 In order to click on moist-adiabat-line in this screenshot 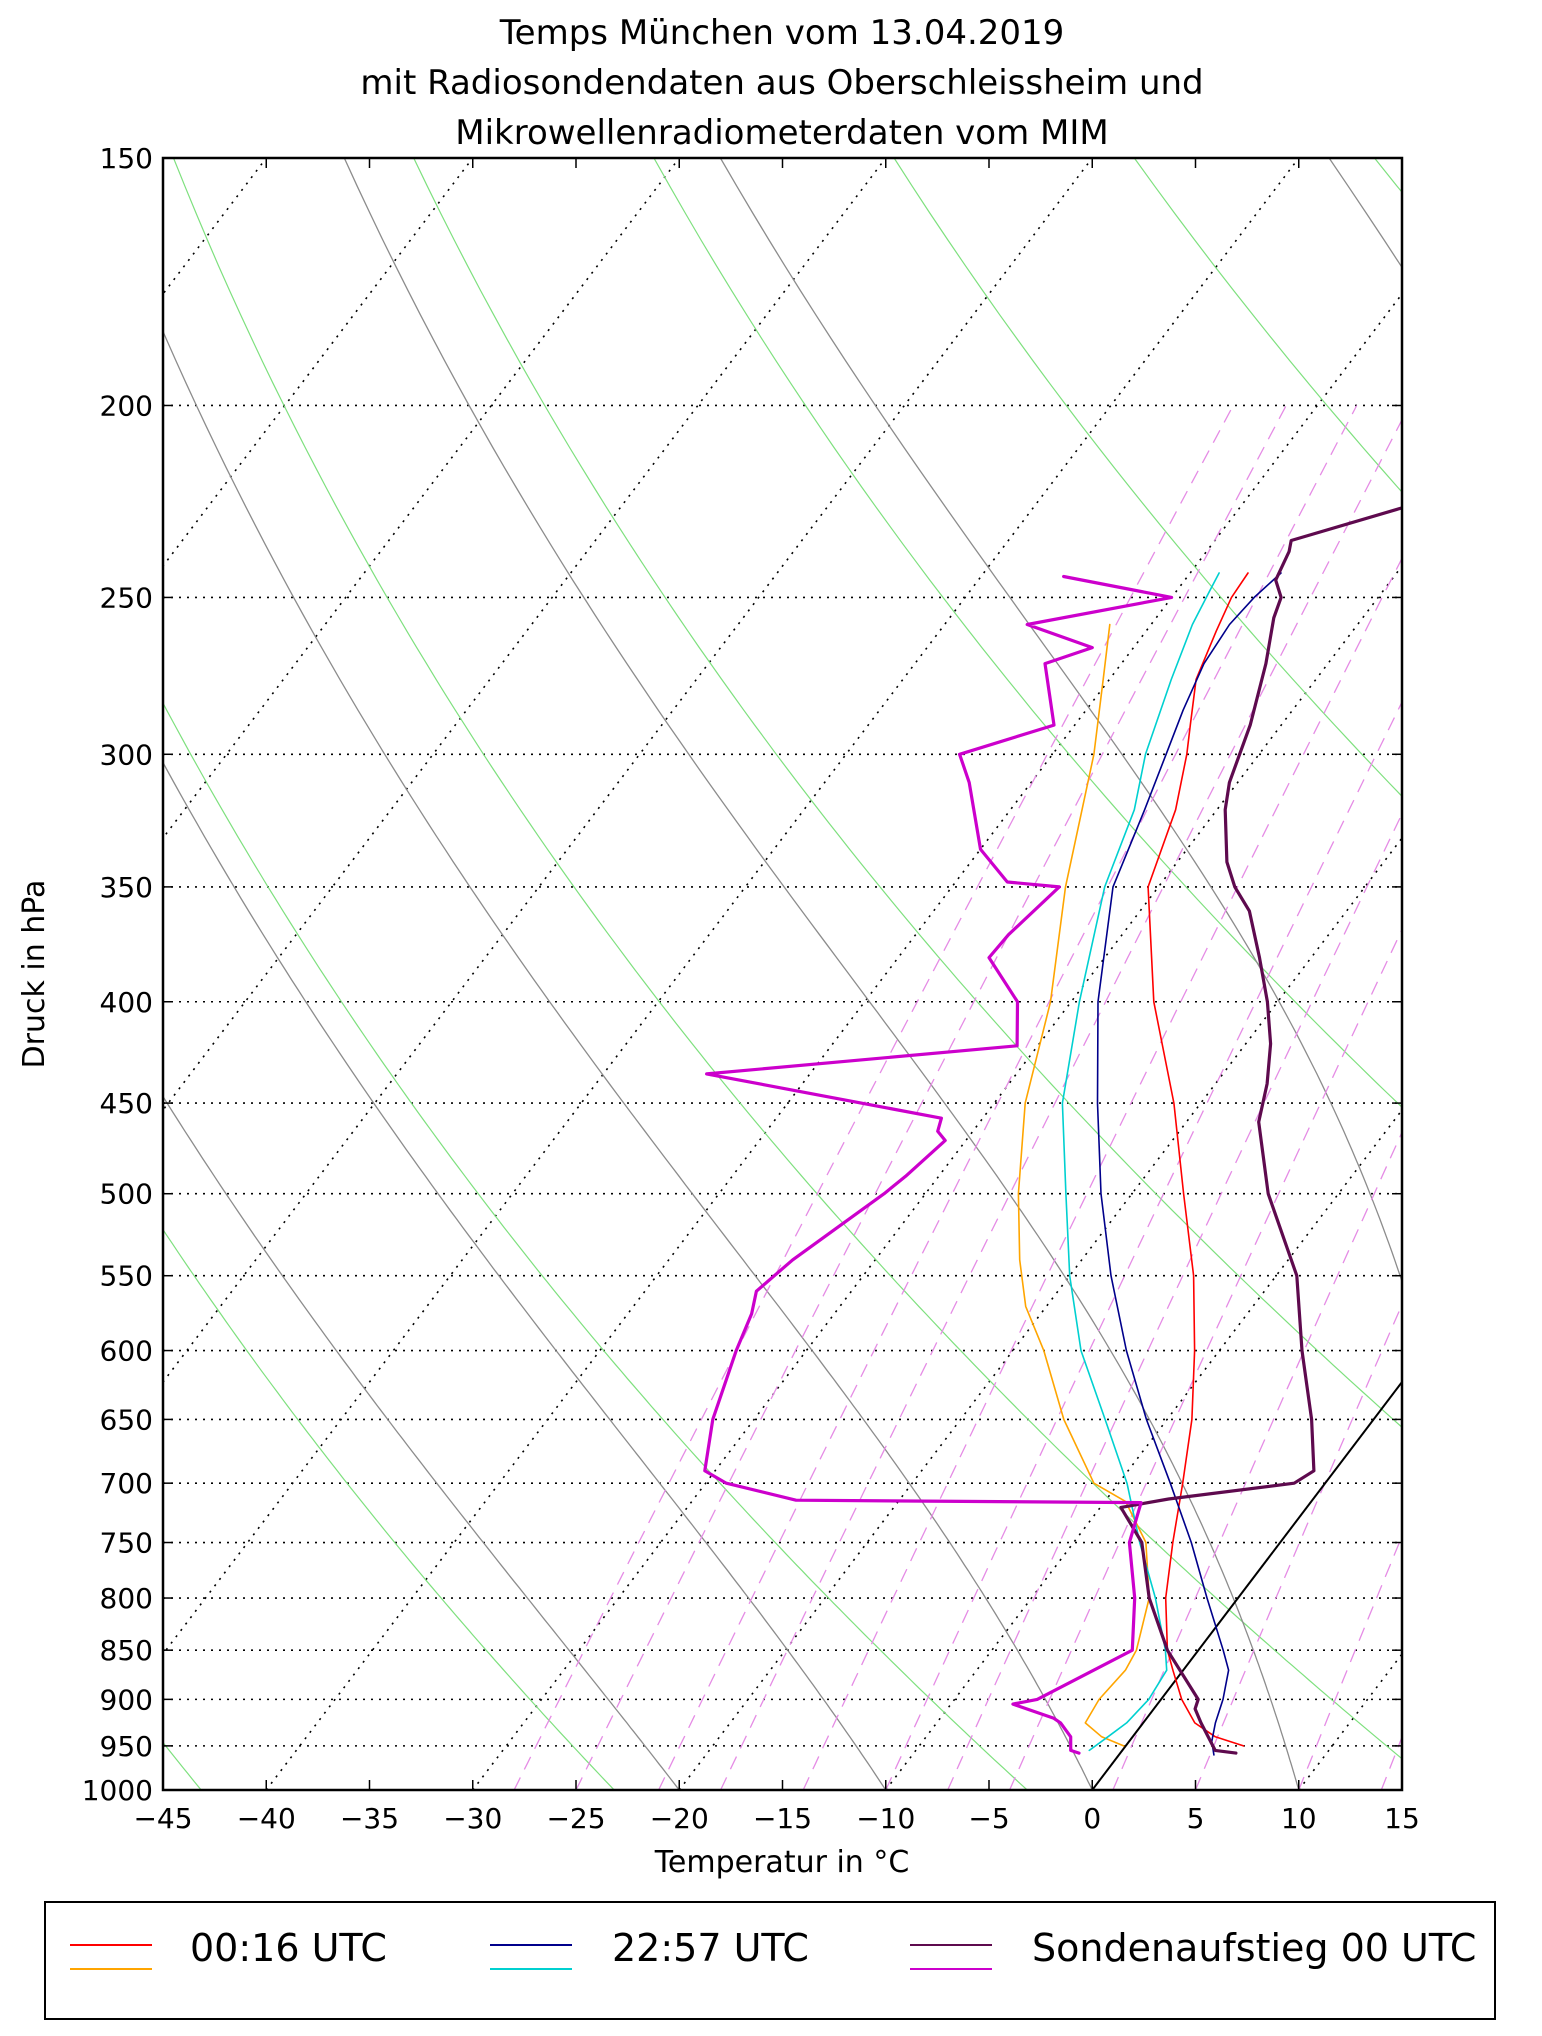, I will do `click(1435, 974)`.